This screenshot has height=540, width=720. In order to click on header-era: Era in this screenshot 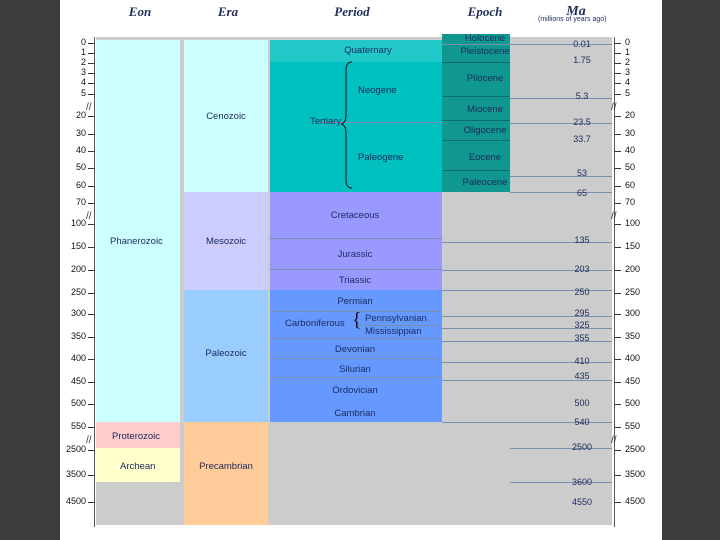, I will do `click(228, 11)`.